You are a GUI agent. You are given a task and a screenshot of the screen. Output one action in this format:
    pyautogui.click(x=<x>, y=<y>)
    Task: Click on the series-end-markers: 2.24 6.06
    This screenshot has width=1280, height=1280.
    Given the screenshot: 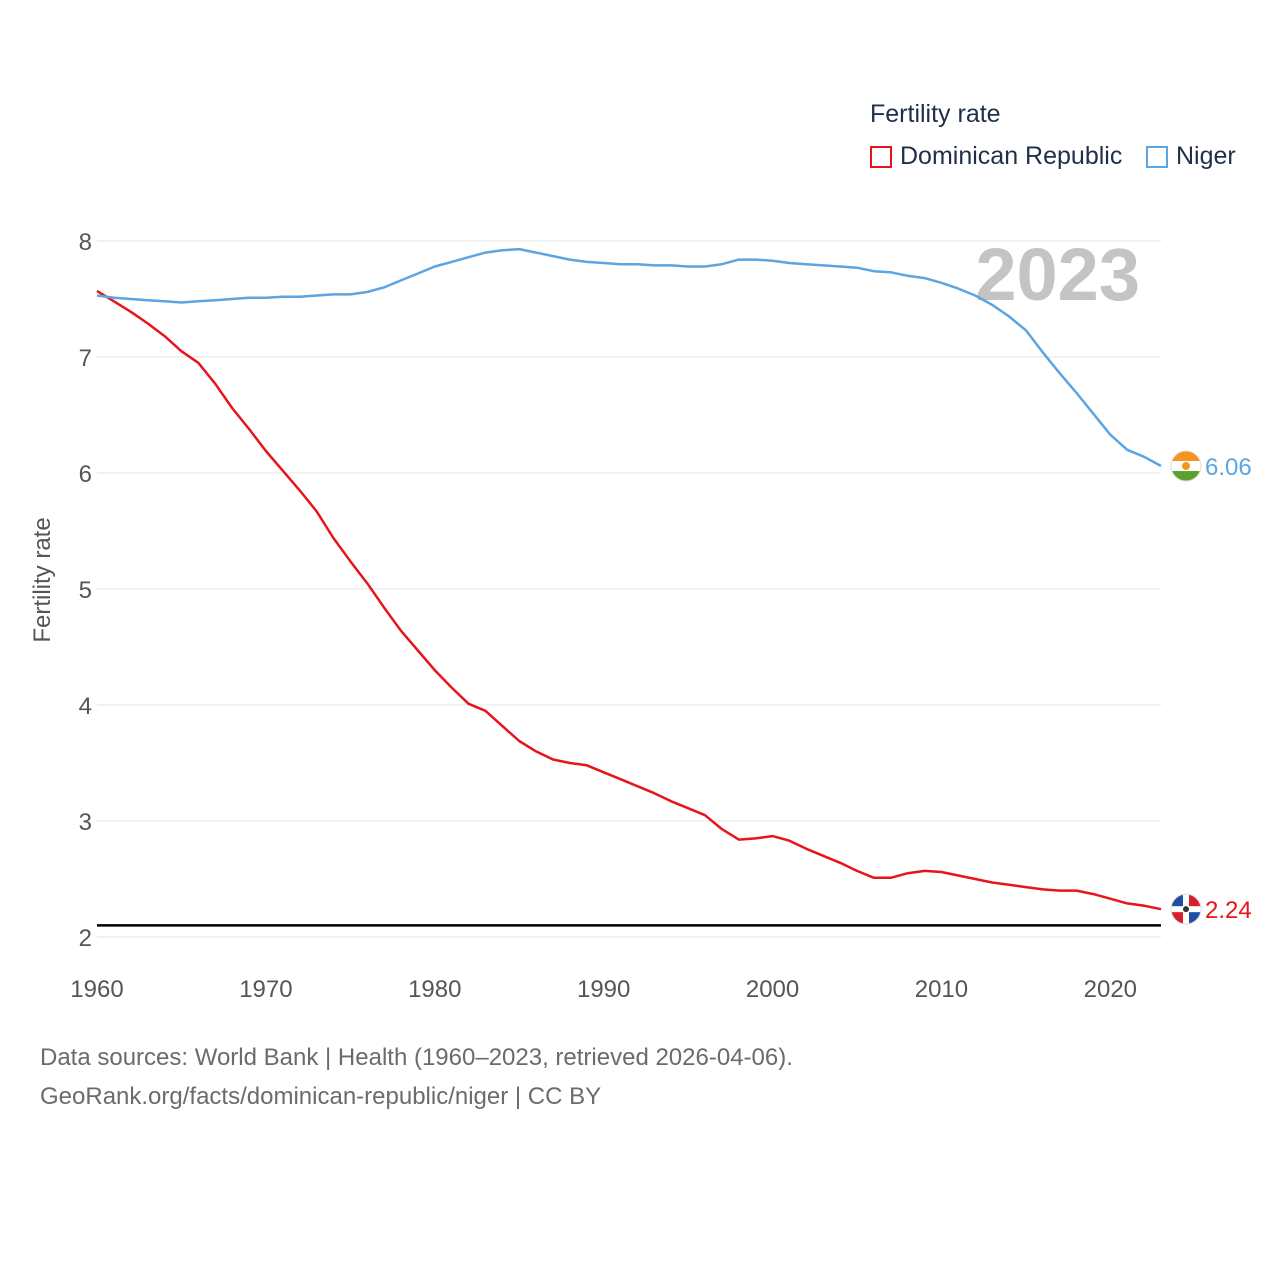 What is the action you would take?
    pyautogui.click(x=1211, y=687)
    